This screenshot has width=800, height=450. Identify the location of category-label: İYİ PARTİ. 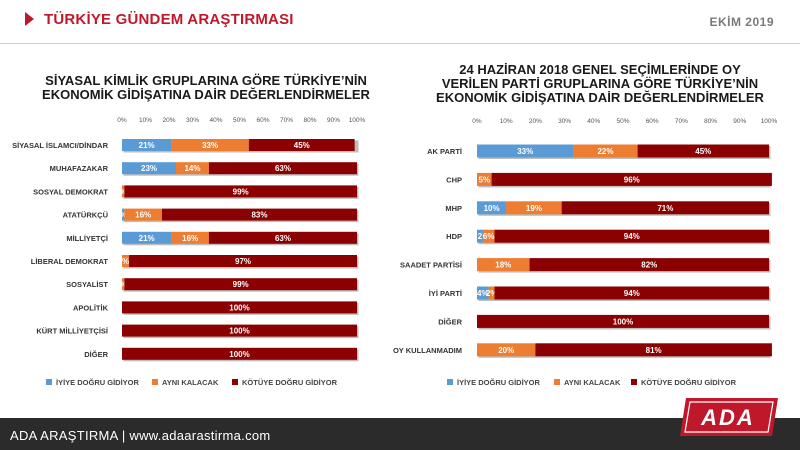
(445, 293).